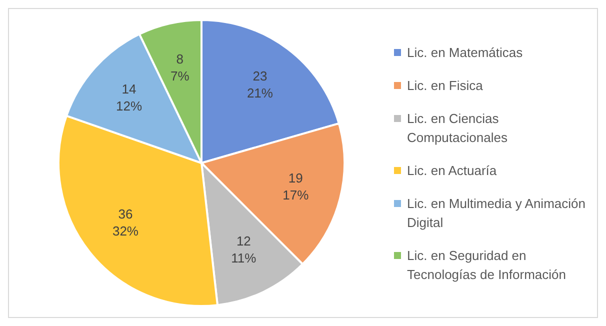 This screenshot has width=606, height=326. What do you see at coordinates (452, 171) in the screenshot?
I see `legend-label: Lic. en Actuaría` at bounding box center [452, 171].